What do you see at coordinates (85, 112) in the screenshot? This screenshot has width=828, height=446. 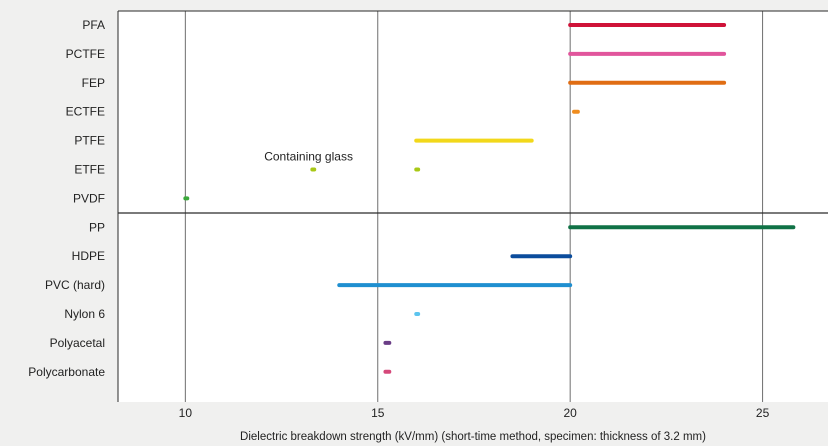 I see `category-label: ECTFE` at bounding box center [85, 112].